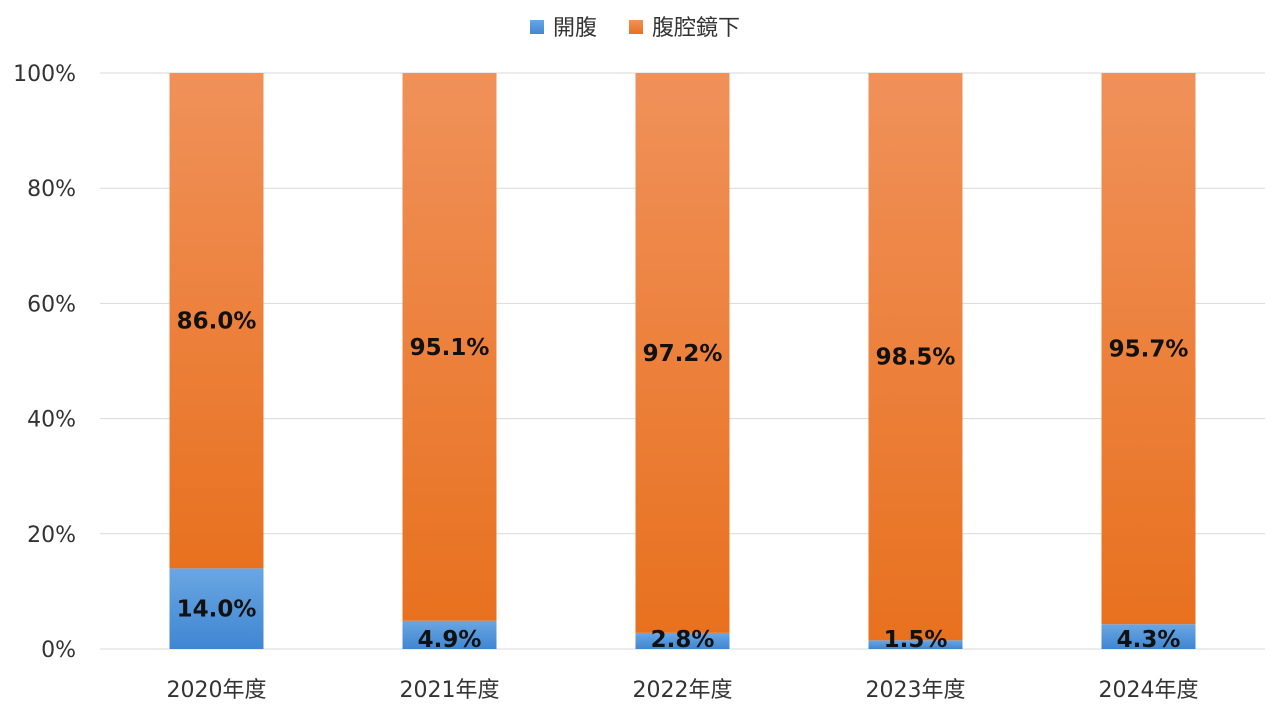 This screenshot has height=725, width=1280. Describe the element at coordinates (1149, 690) in the screenshot. I see `x-category-label: 2024年度` at that location.